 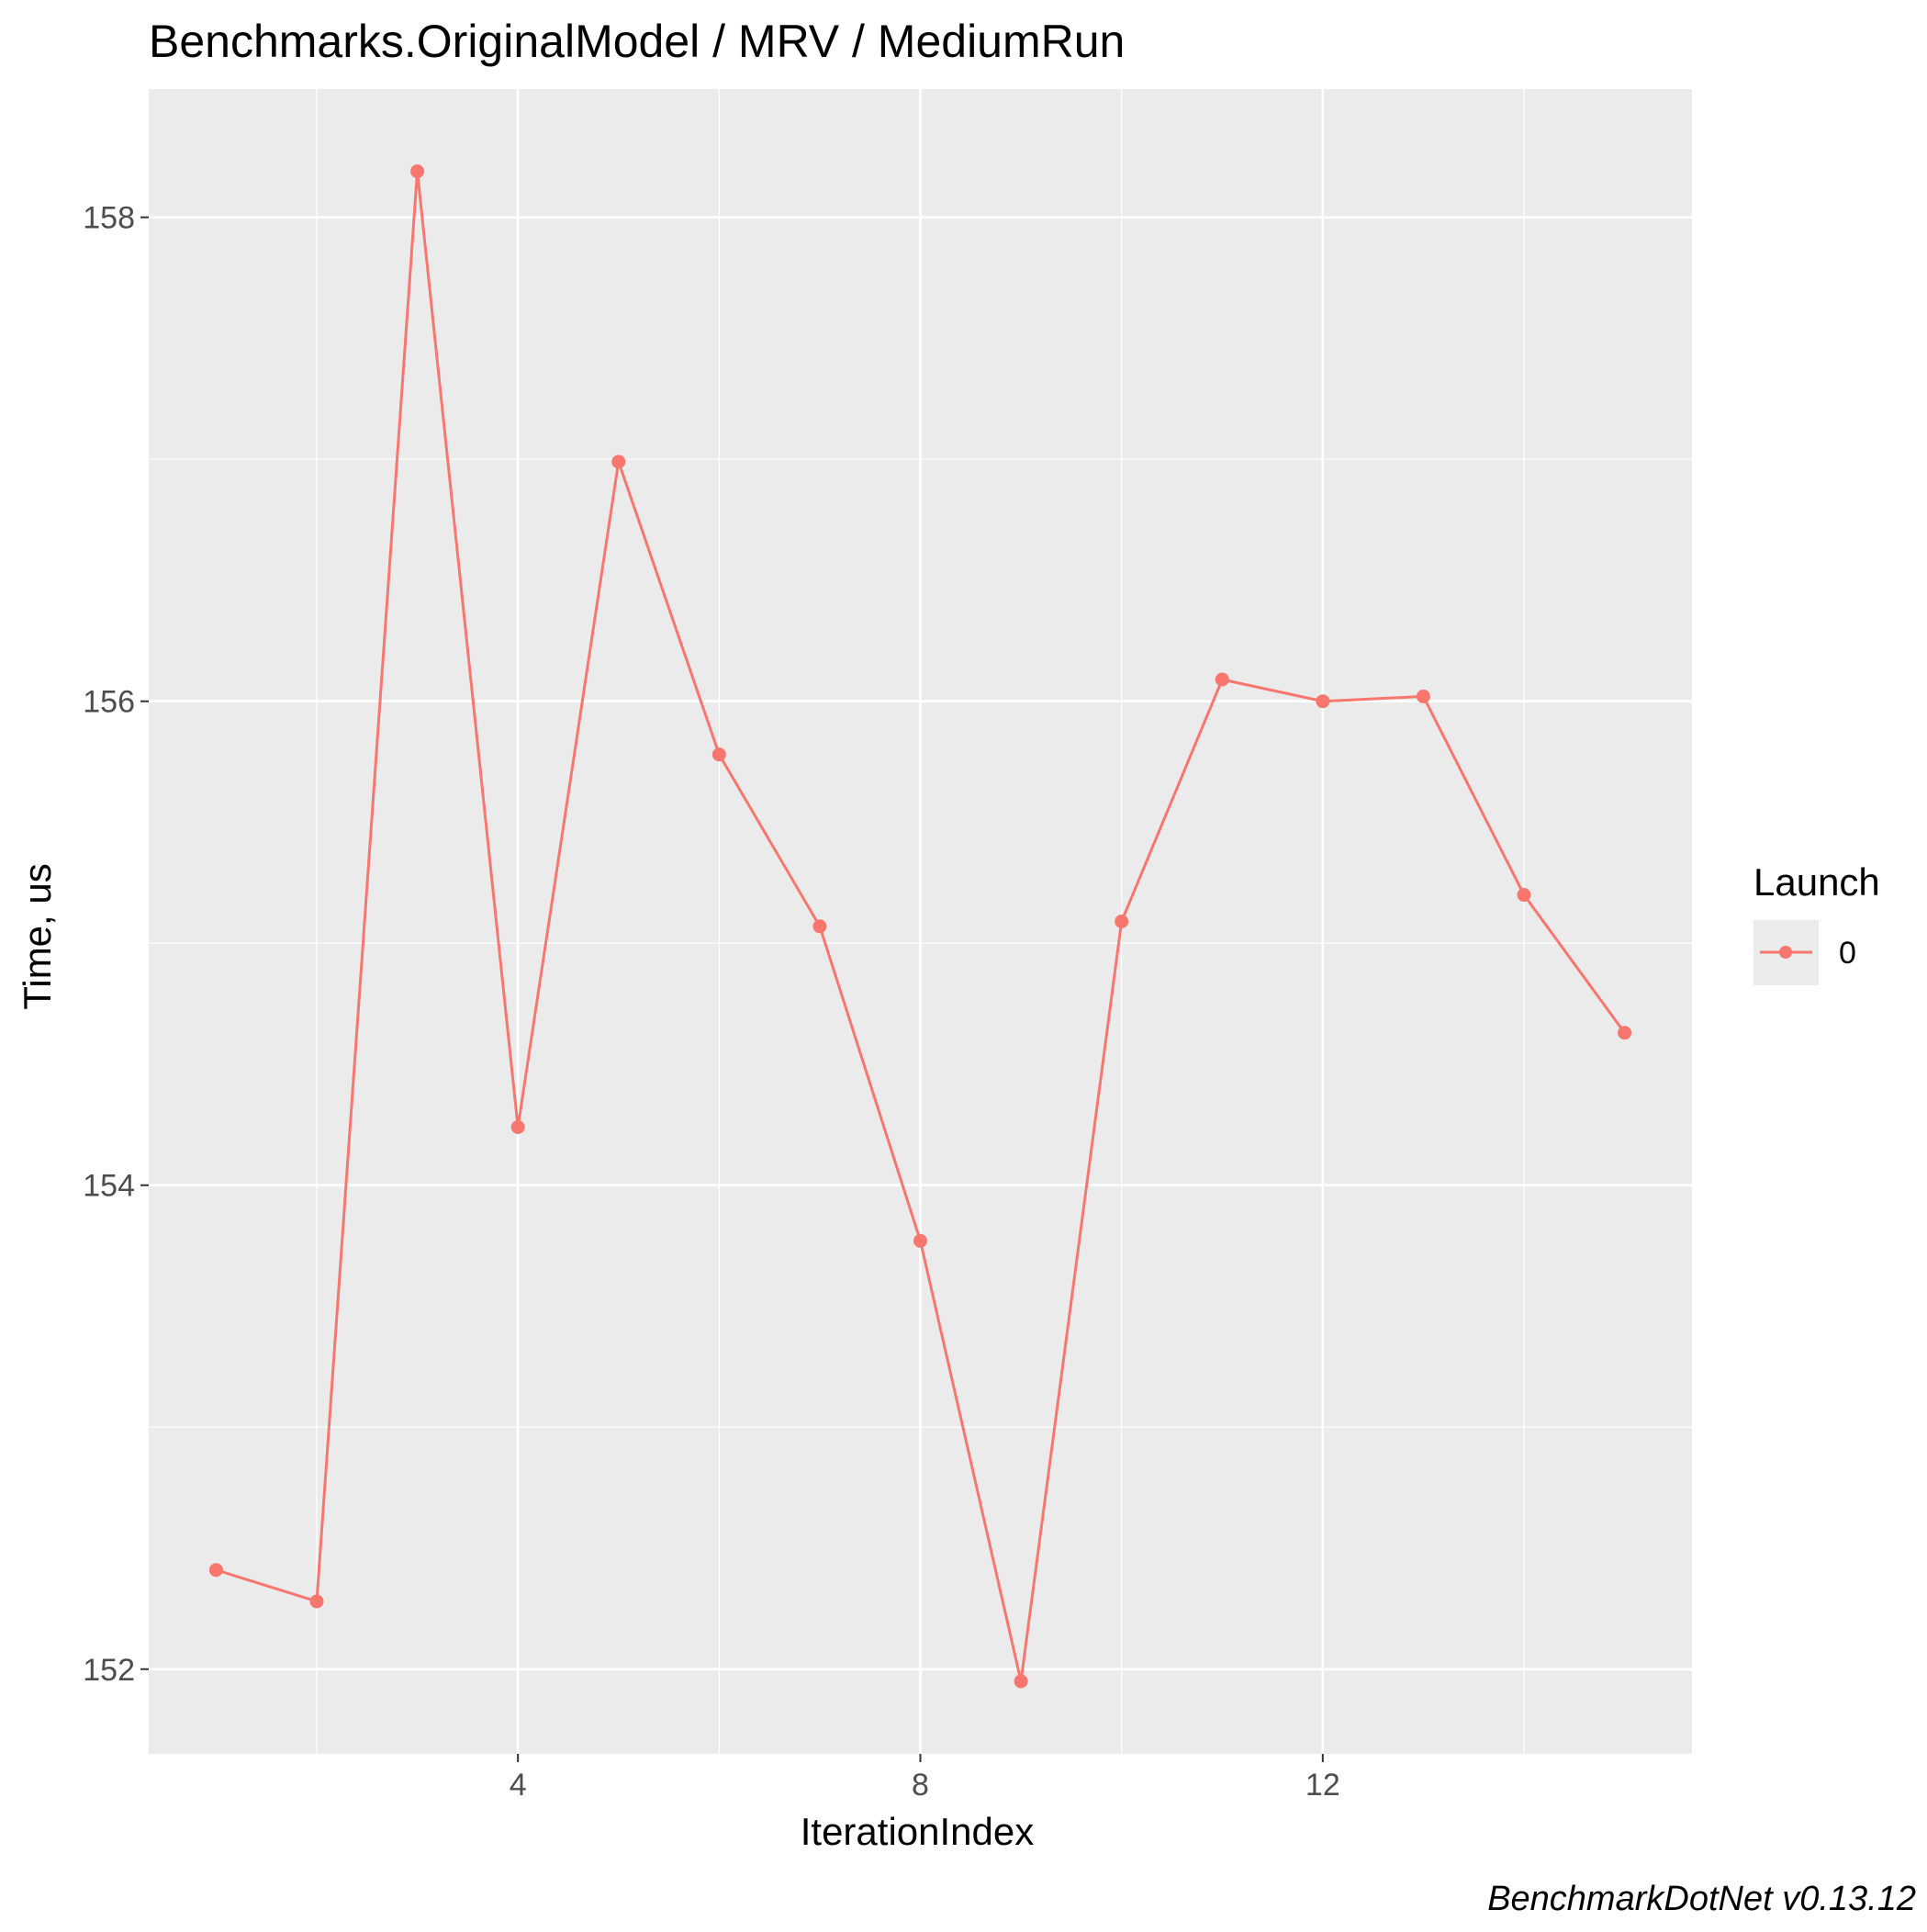 I want to click on legend-title: Launch, so click(x=1817, y=882).